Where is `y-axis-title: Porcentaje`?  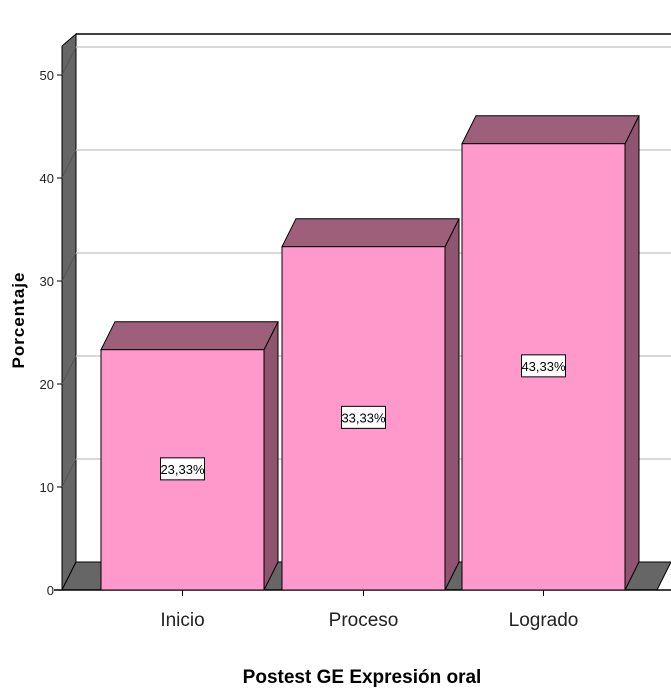
y-axis-title: Porcentaje is located at coordinates (18, 320).